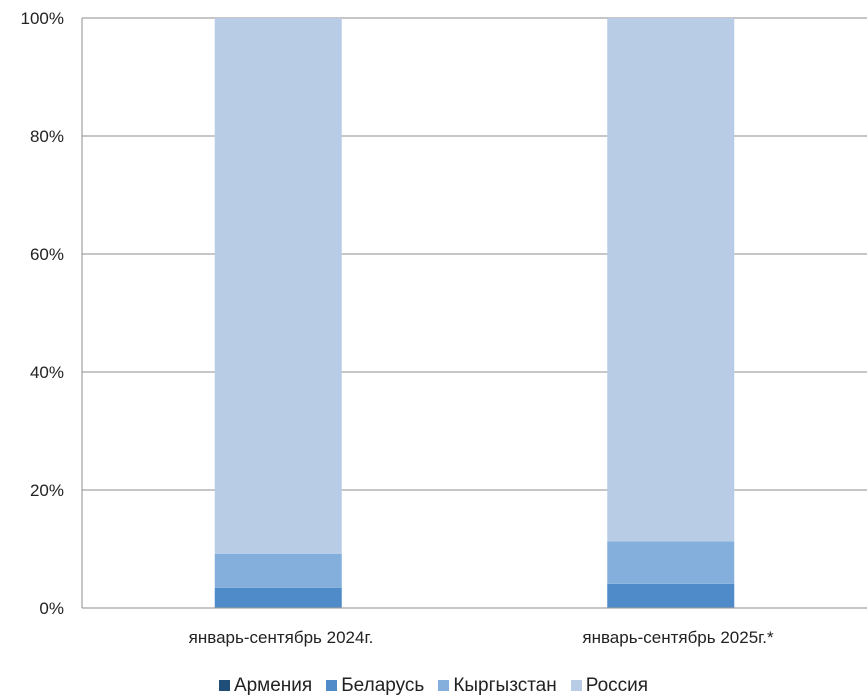  Describe the element at coordinates (281, 637) in the screenshot. I see `x-tick-label: январь-сентябрь 2024г.` at that location.